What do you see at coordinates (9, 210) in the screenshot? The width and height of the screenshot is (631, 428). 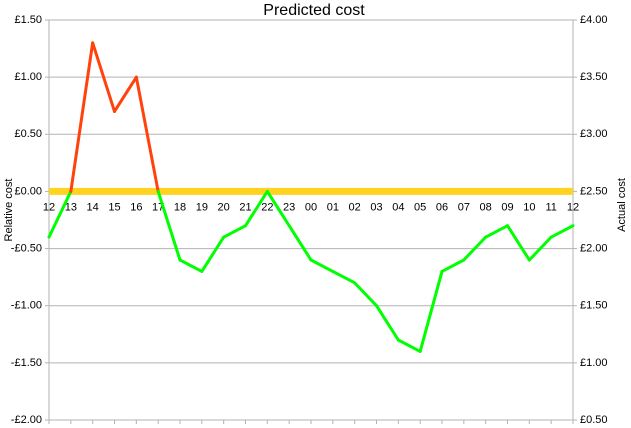 I see `y-axis-title: Relative cost` at bounding box center [9, 210].